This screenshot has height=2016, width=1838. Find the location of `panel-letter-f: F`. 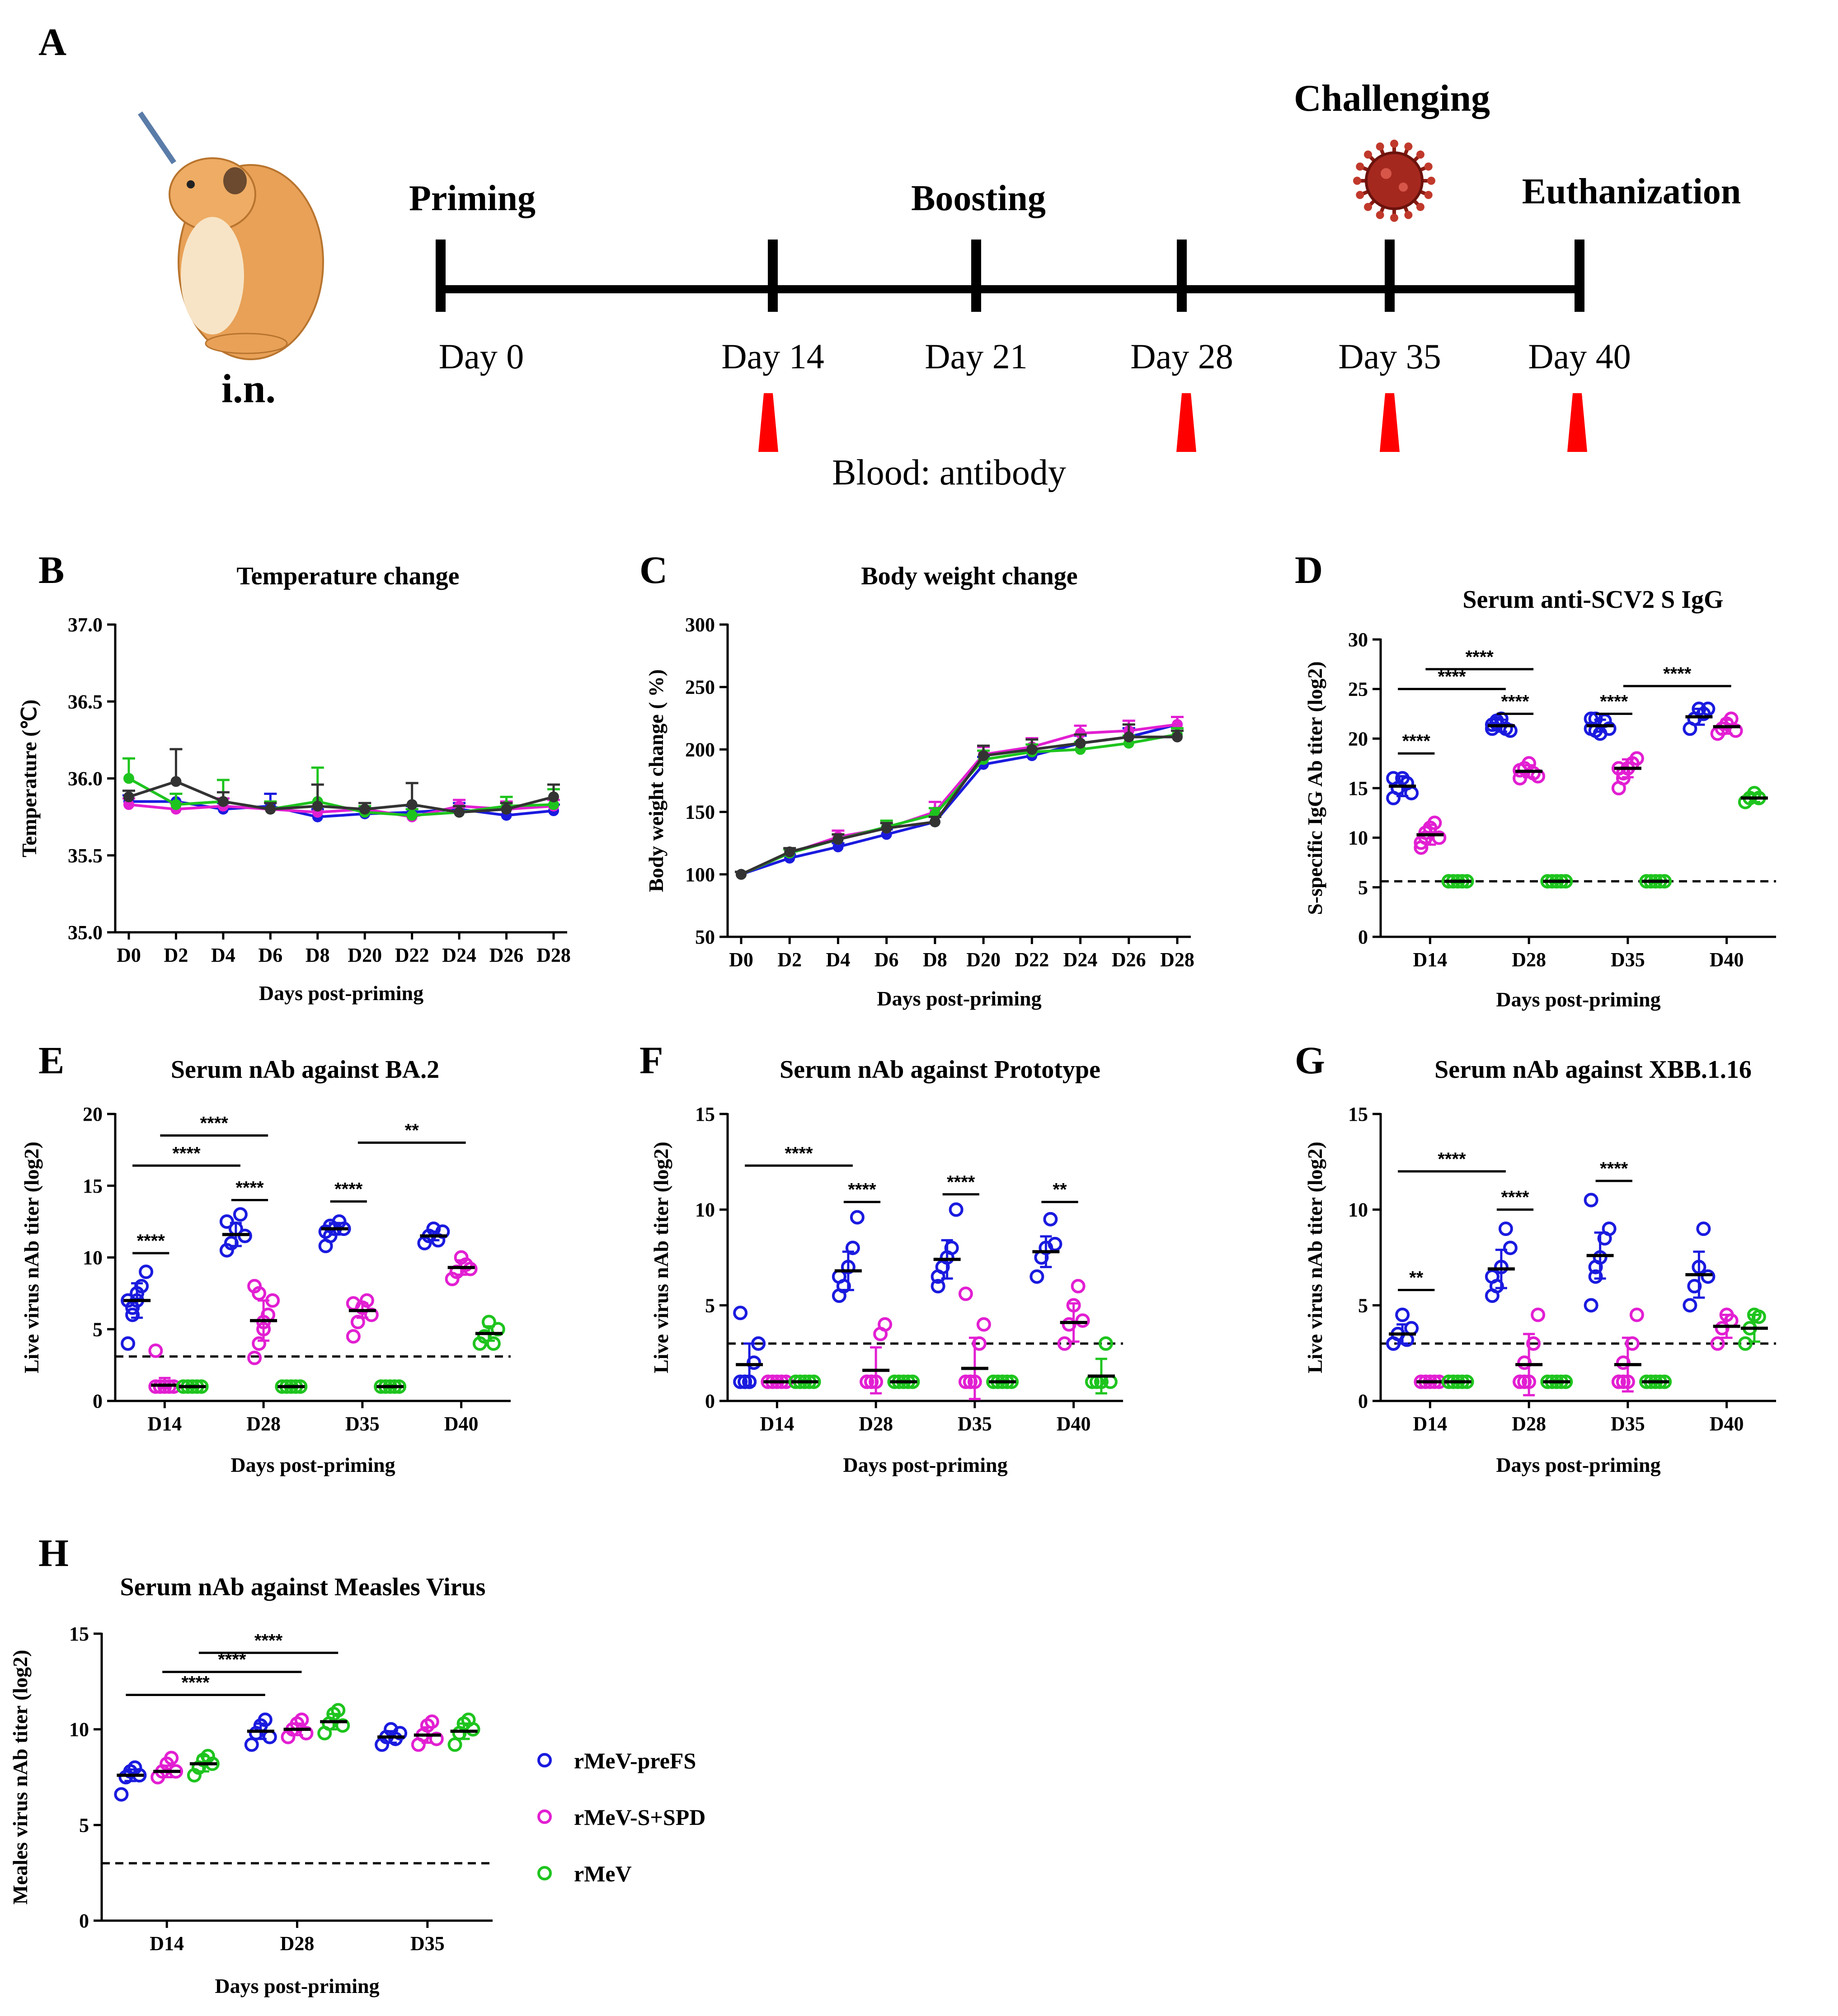

panel-letter-f: F is located at coordinates (651, 1060).